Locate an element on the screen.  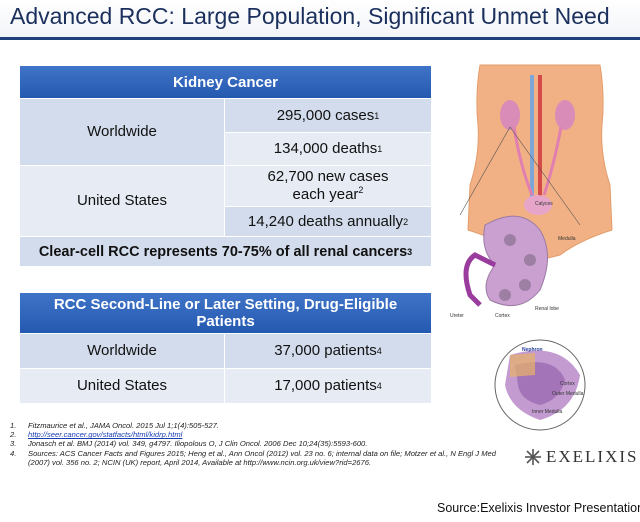
rcc-row-worldwide: Worldwide 37,000 patients 4 is located at coordinates (225, 350).